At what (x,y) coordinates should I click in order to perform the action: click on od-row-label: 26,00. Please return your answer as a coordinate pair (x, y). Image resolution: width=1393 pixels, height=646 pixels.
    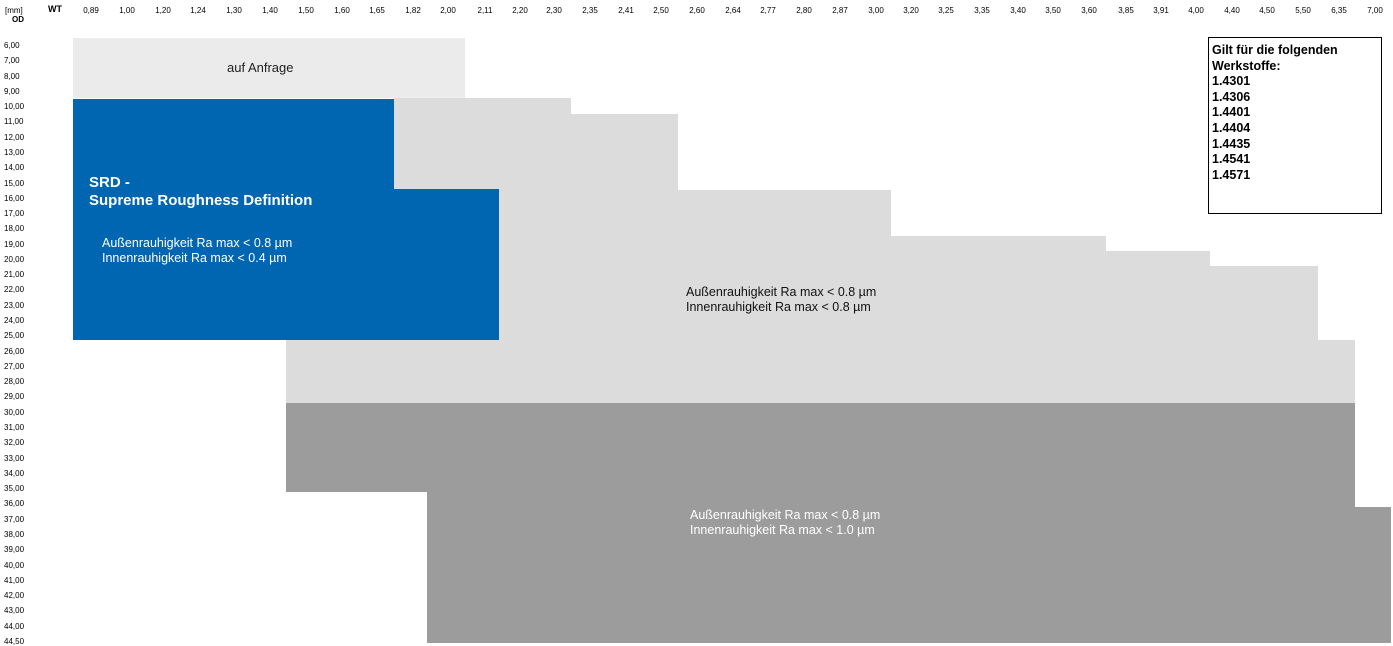
    Looking at the image, I should click on (14, 351).